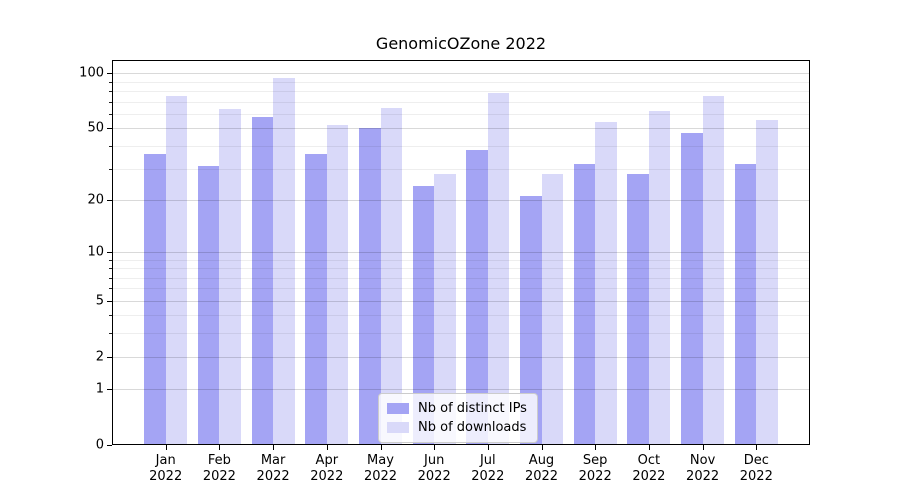 The image size is (900, 500). What do you see at coordinates (273, 460) in the screenshot?
I see `xtick-month-mar: Mar` at bounding box center [273, 460].